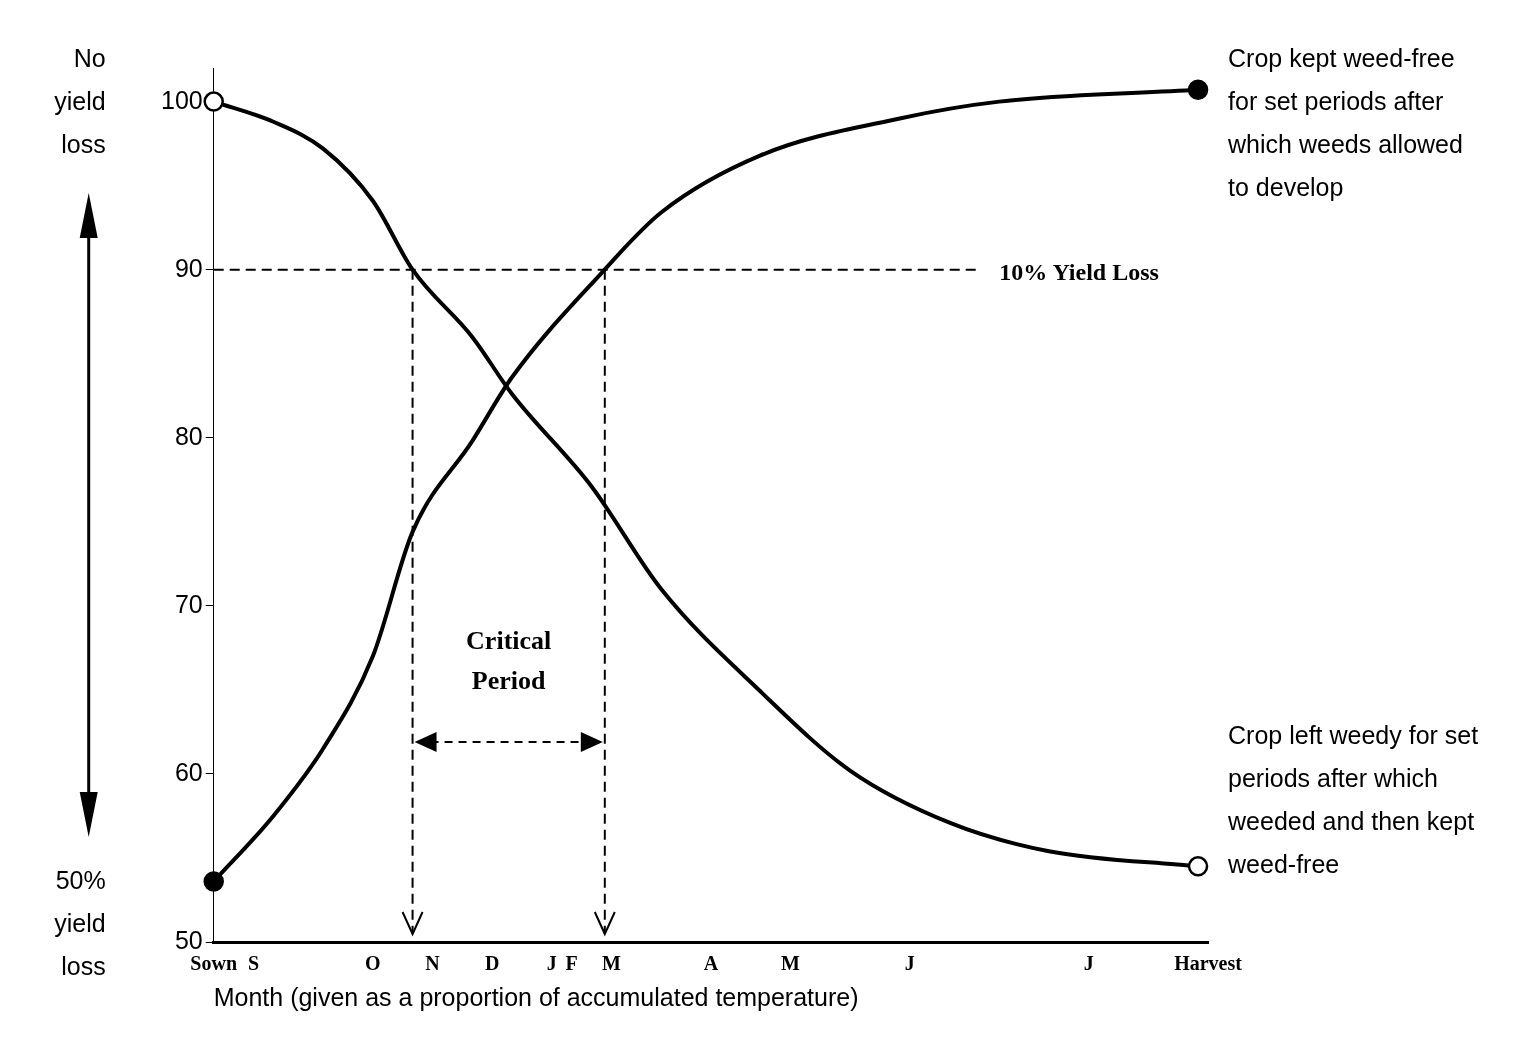  What do you see at coordinates (214, 963) in the screenshot?
I see `x-tick-label: Sown` at bounding box center [214, 963].